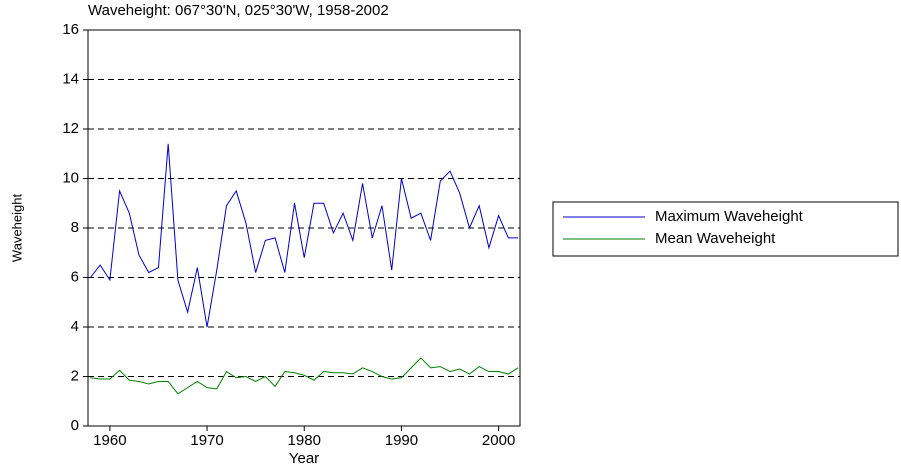 The width and height of the screenshot is (901, 476). Describe the element at coordinates (498, 440) in the screenshot. I see `x-tick-label: 2000` at that location.